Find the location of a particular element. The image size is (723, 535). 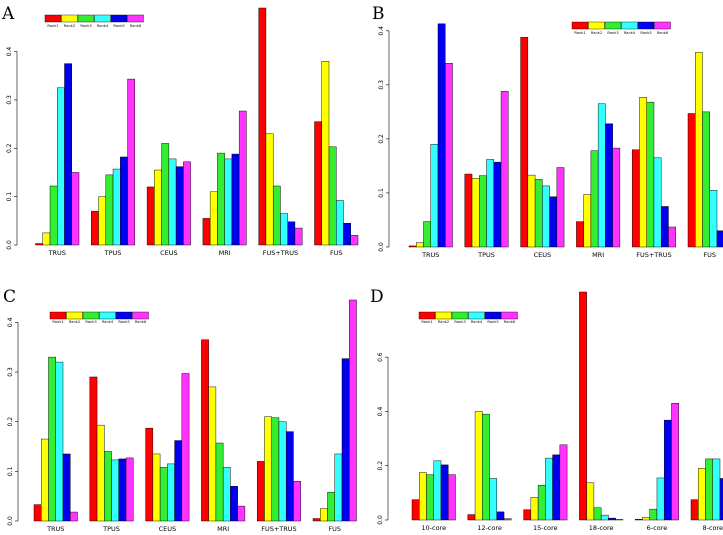

y-tick-label: 0.3 is located at coordinates (381, 85).